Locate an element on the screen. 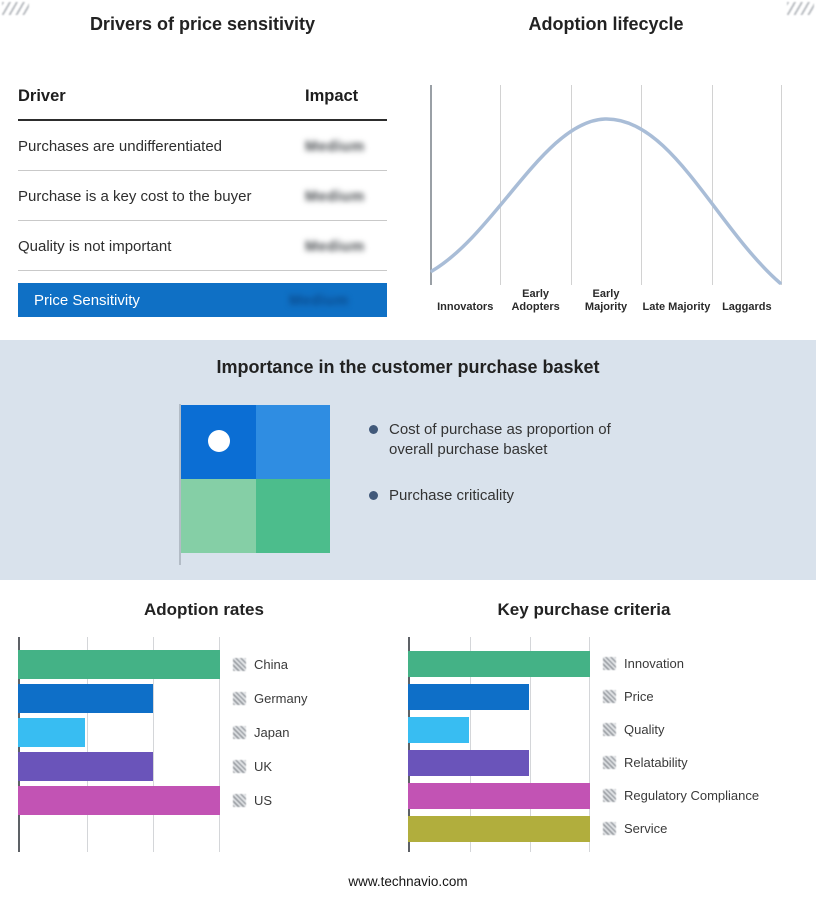  table-row: Purchases are undifferentiated Medium is located at coordinates (202, 146).